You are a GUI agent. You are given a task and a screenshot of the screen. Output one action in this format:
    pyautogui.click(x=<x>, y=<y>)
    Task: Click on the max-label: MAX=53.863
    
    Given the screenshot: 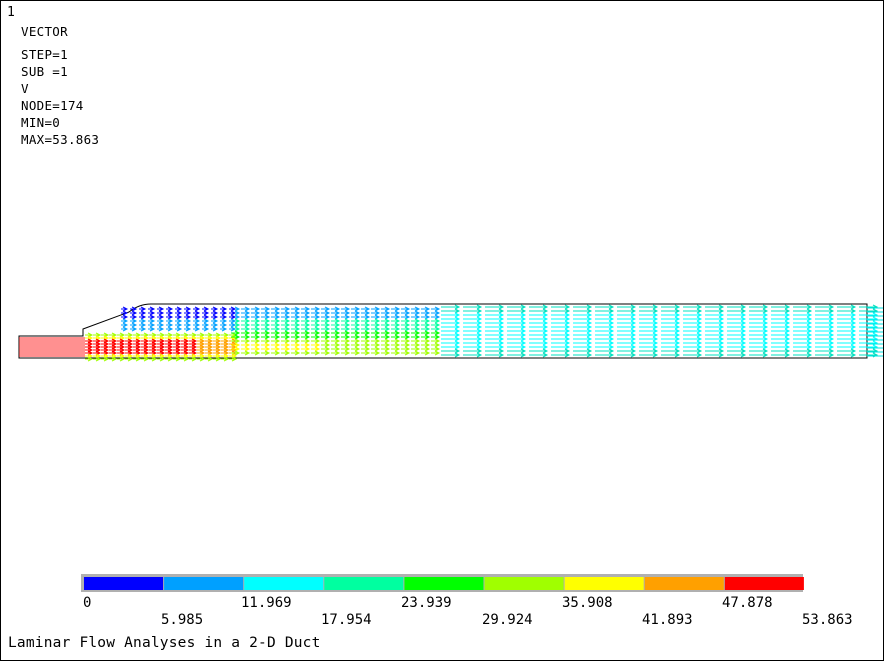 What is the action you would take?
    pyautogui.click(x=60, y=139)
    